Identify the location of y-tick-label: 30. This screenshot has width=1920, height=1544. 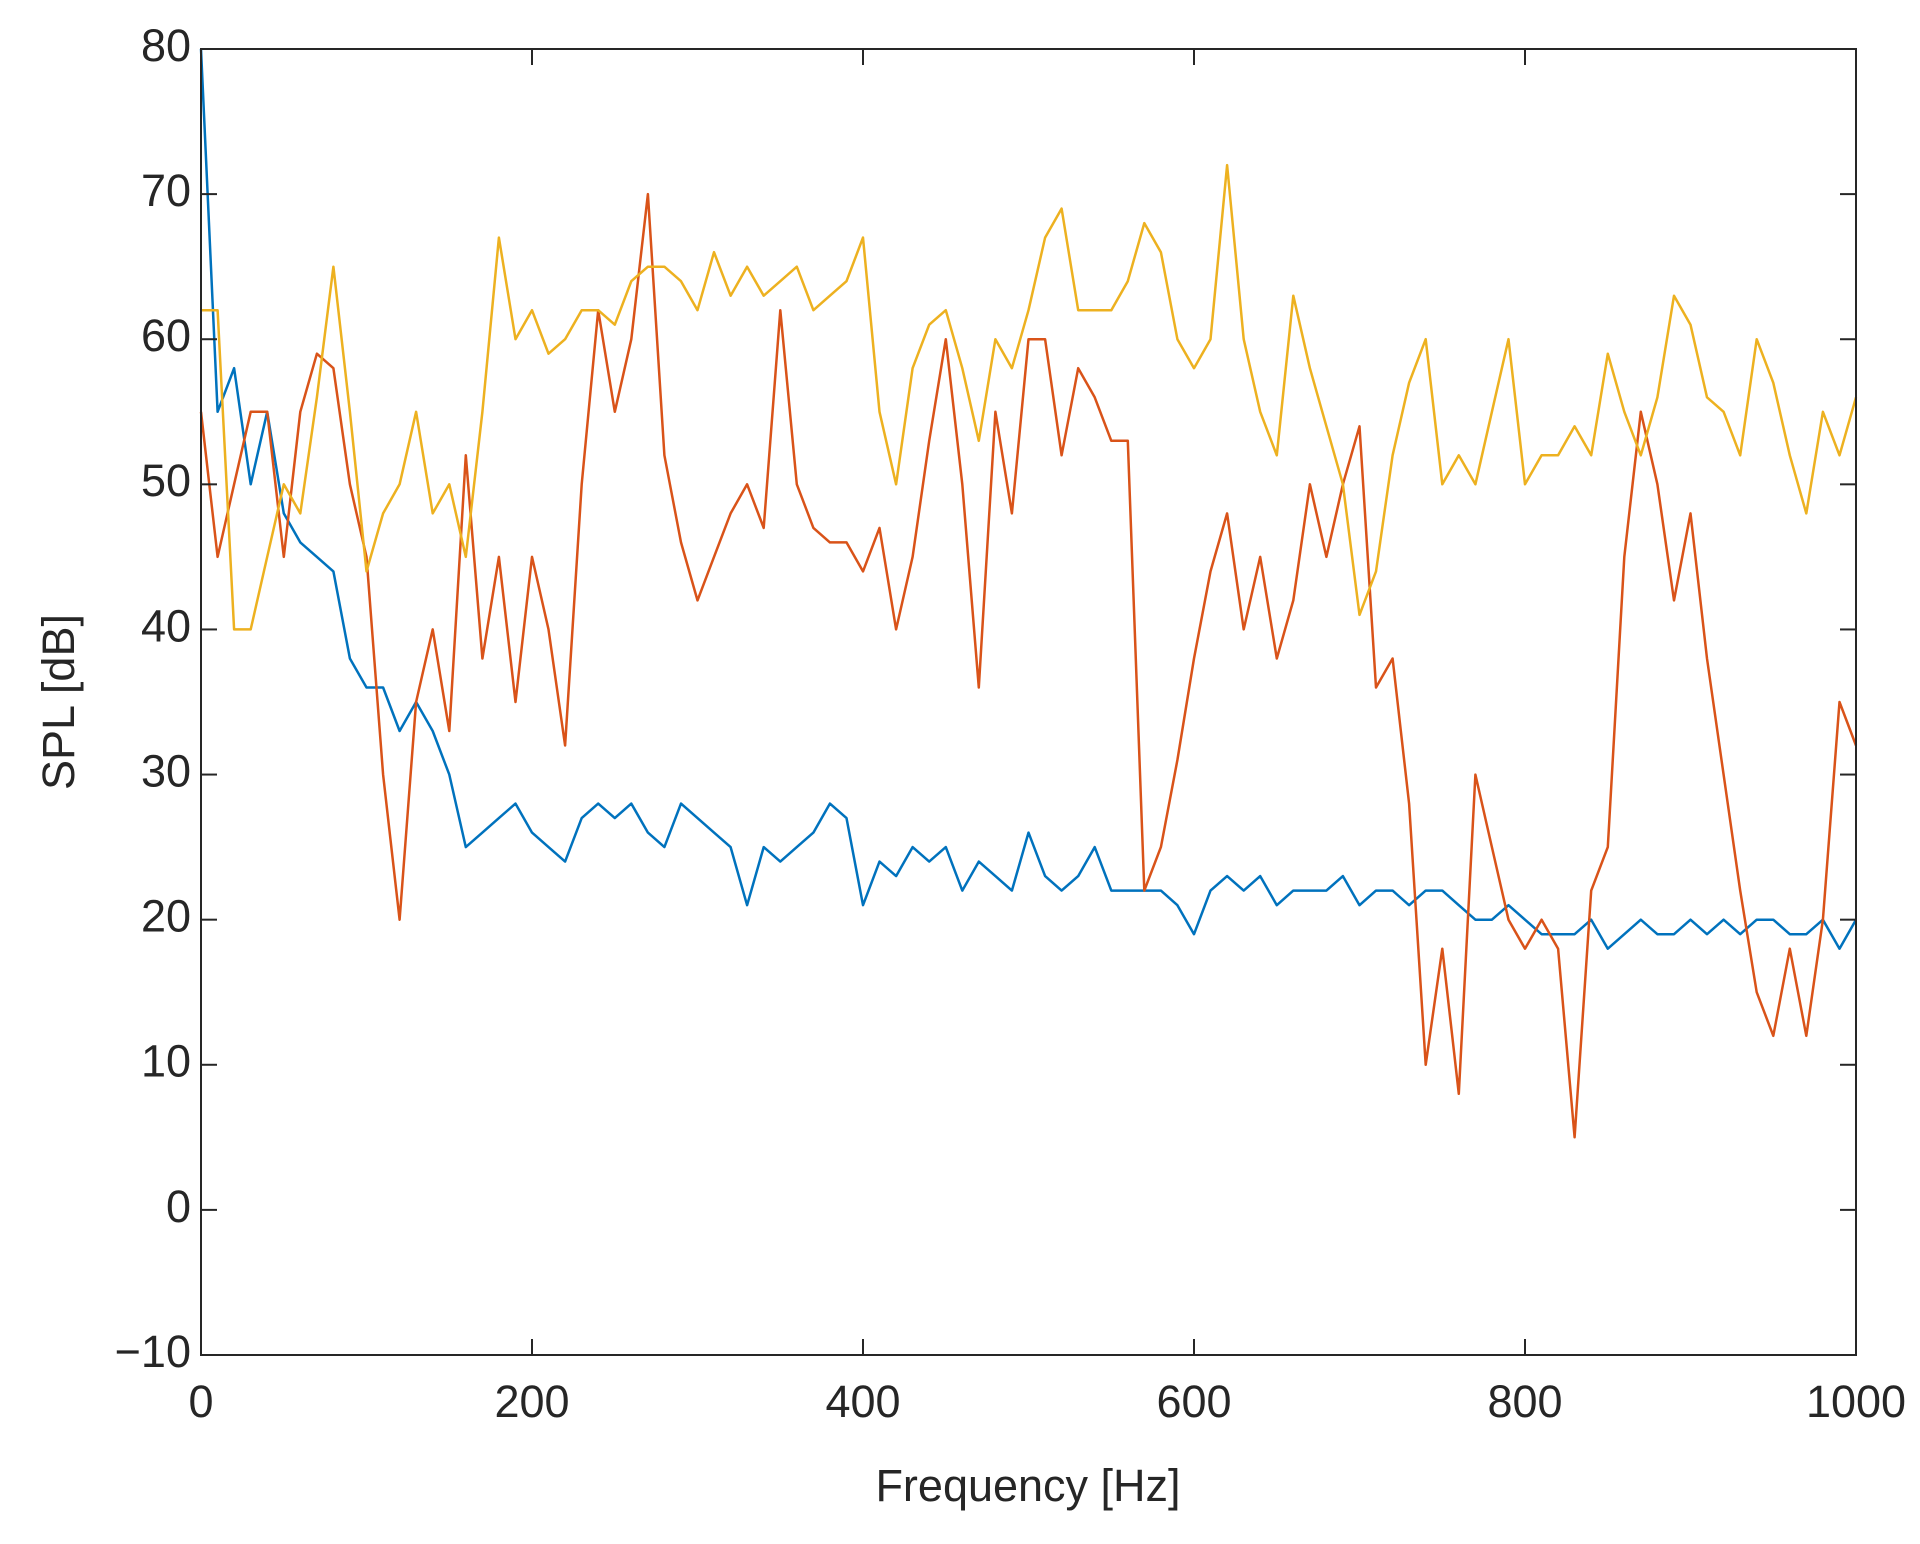
(166, 770).